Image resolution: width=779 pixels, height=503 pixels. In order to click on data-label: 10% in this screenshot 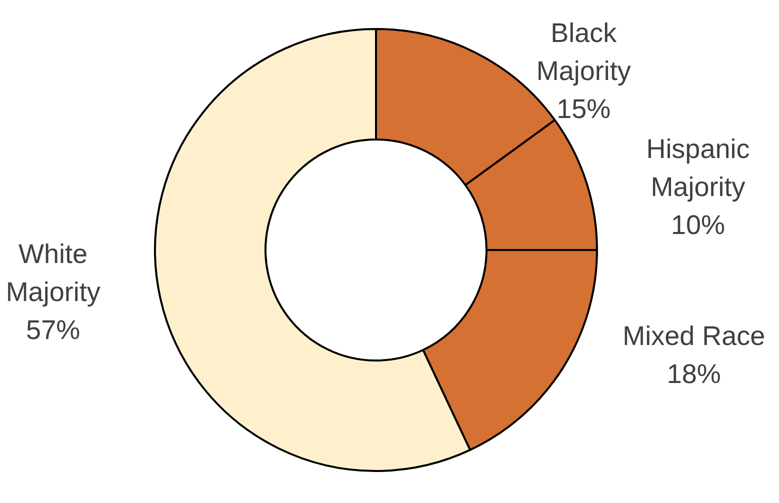, I will do `click(697, 225)`.